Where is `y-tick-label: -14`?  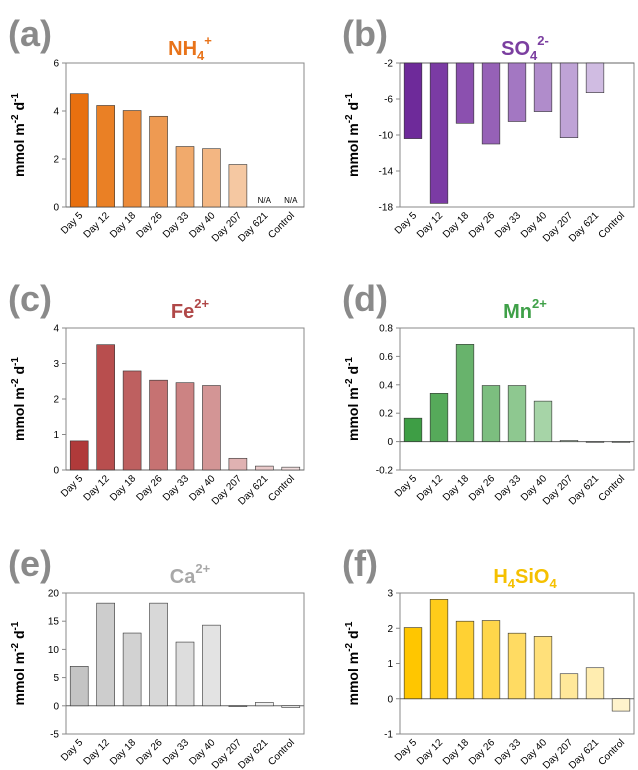 y-tick-label: -14 is located at coordinates (386, 172).